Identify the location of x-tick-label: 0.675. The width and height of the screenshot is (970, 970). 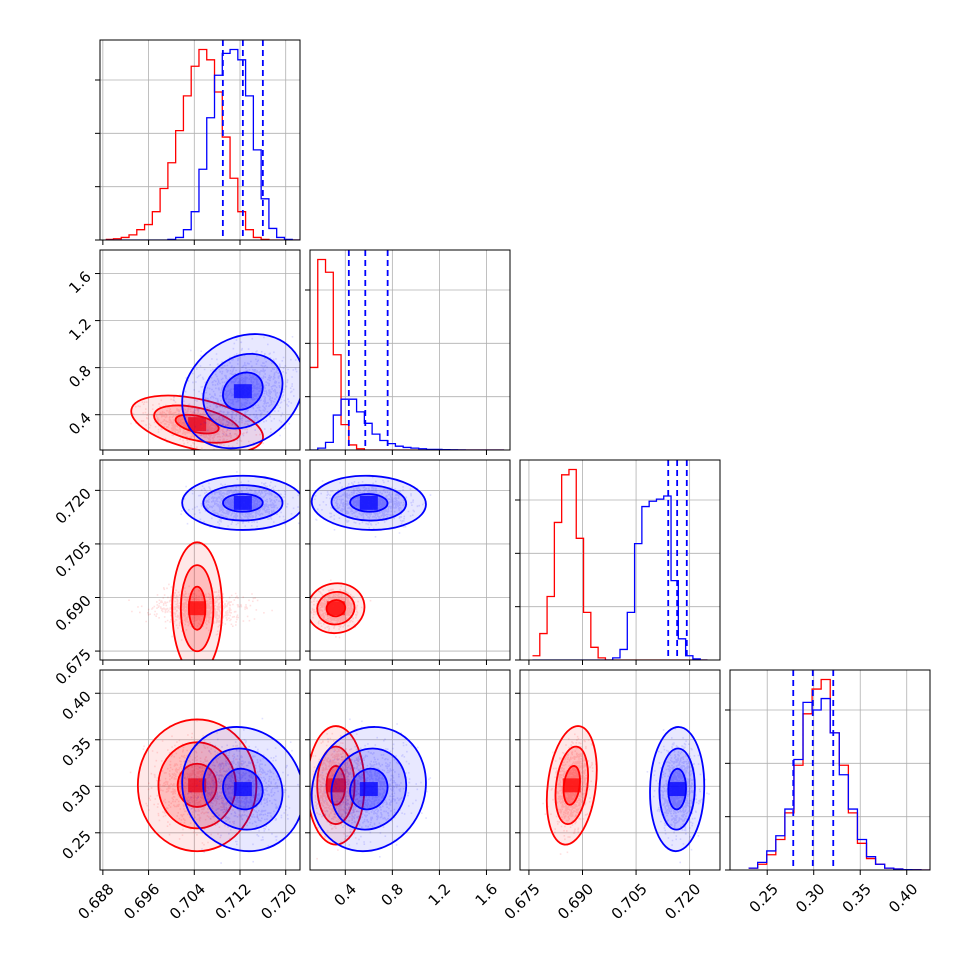
(522, 901).